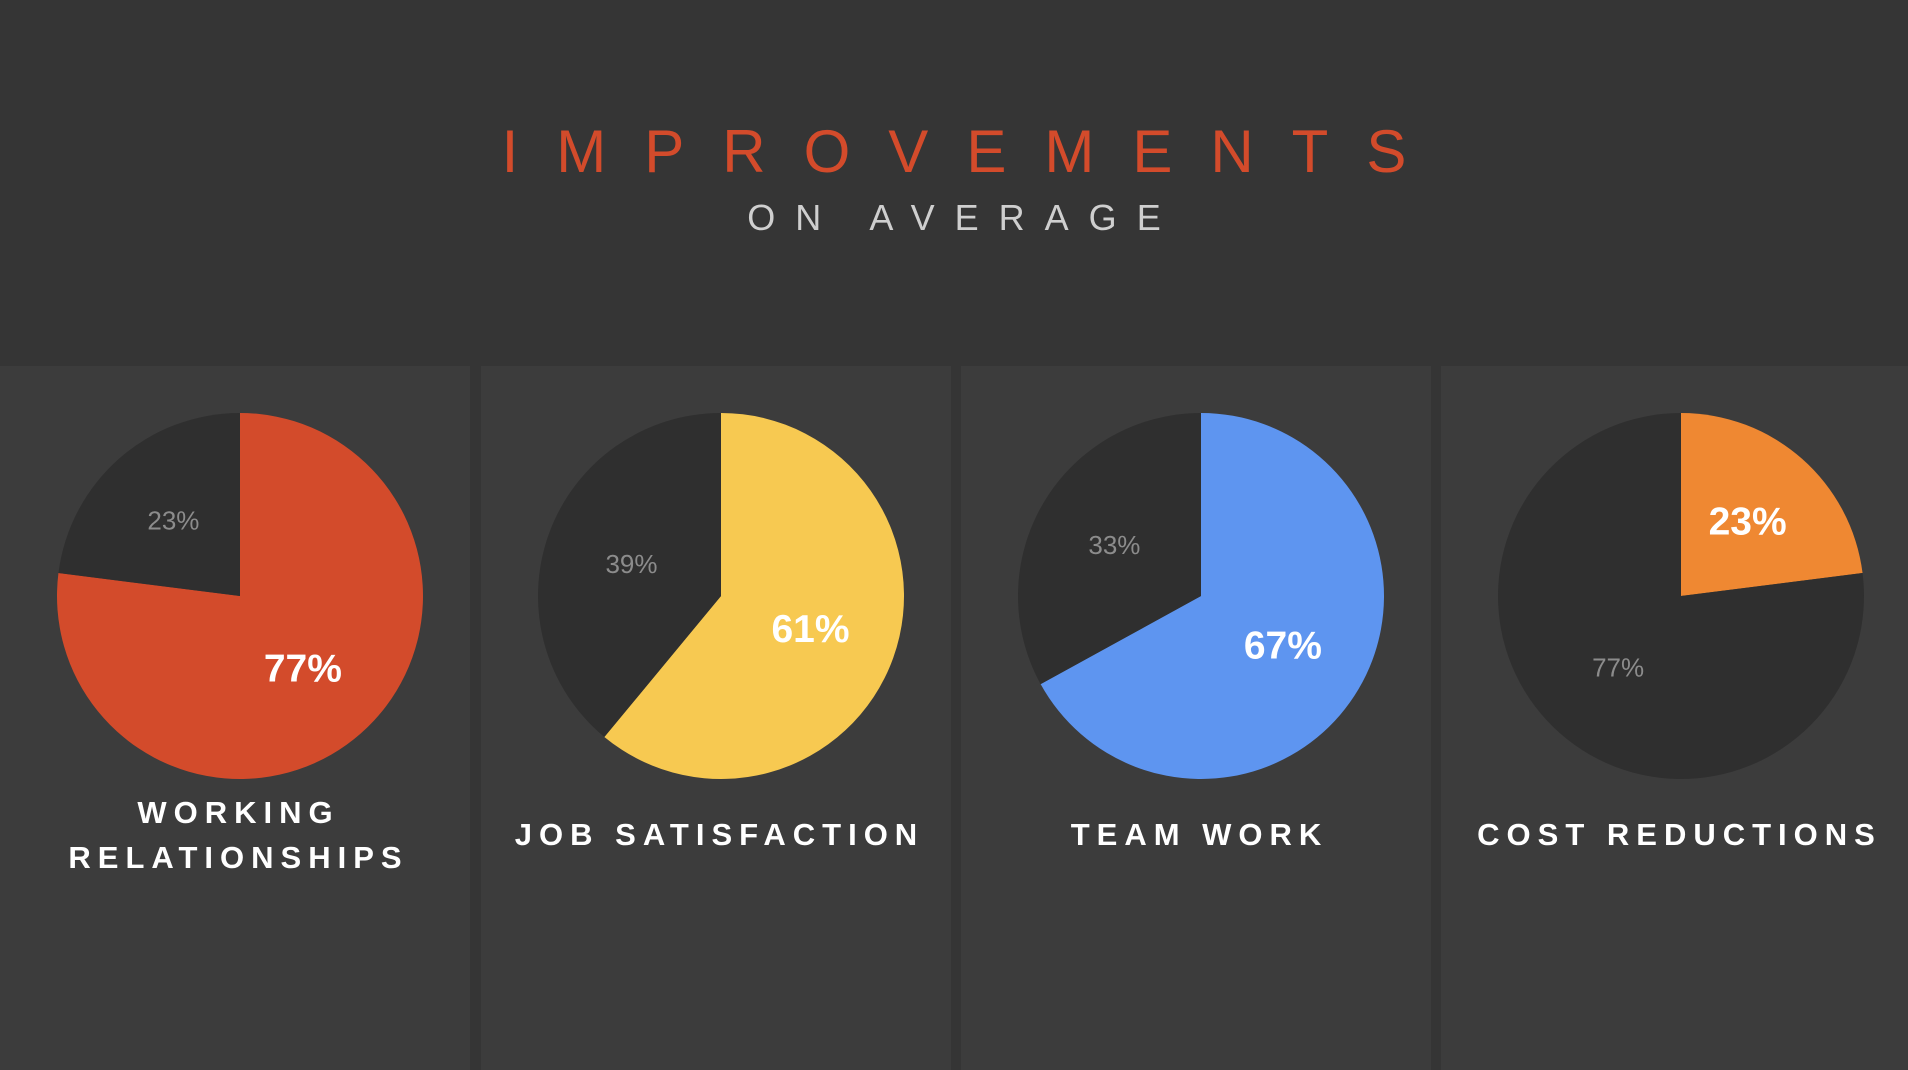  Describe the element at coordinates (631, 564) in the screenshot. I see `pie-label-job-satisfaction-remainder: 39%` at that location.